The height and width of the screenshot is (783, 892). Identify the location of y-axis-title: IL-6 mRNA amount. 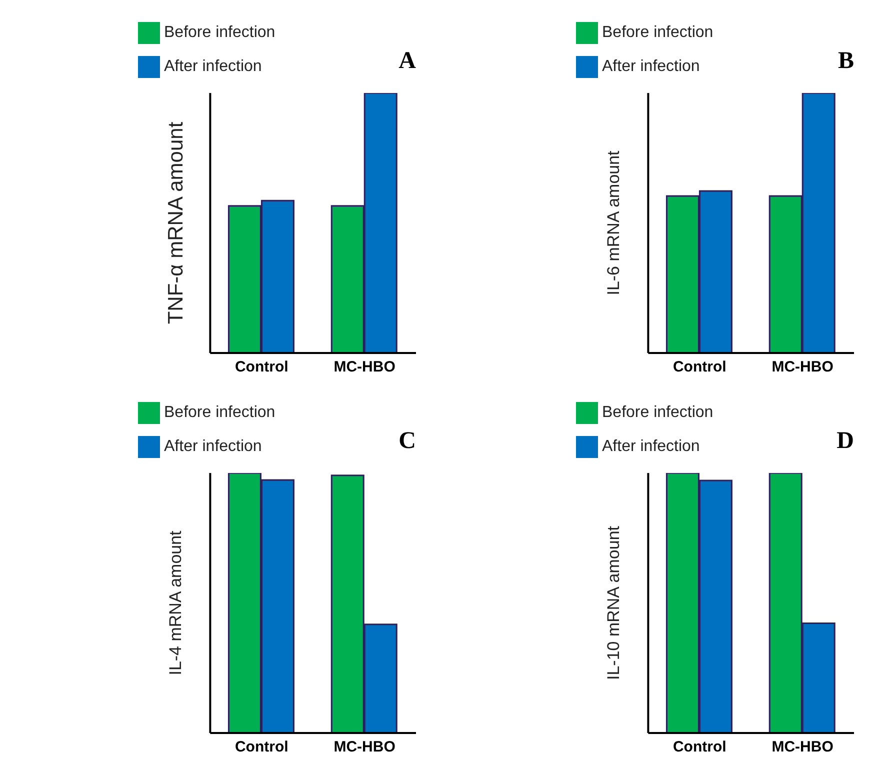
(614, 223).